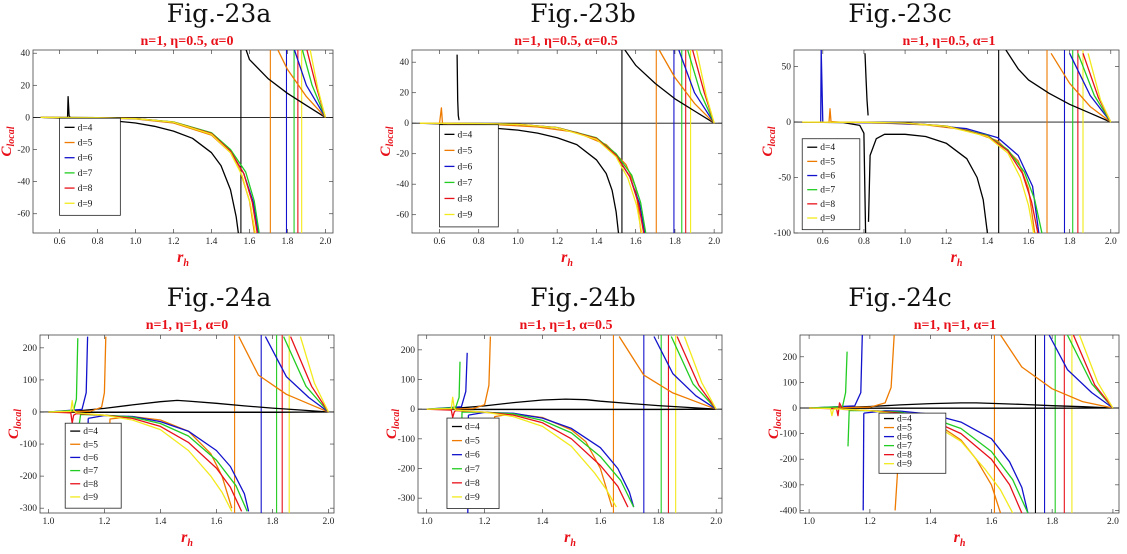 The width and height of the screenshot is (1127, 554). I want to click on y-tick-label: 50, so click(787, 68).